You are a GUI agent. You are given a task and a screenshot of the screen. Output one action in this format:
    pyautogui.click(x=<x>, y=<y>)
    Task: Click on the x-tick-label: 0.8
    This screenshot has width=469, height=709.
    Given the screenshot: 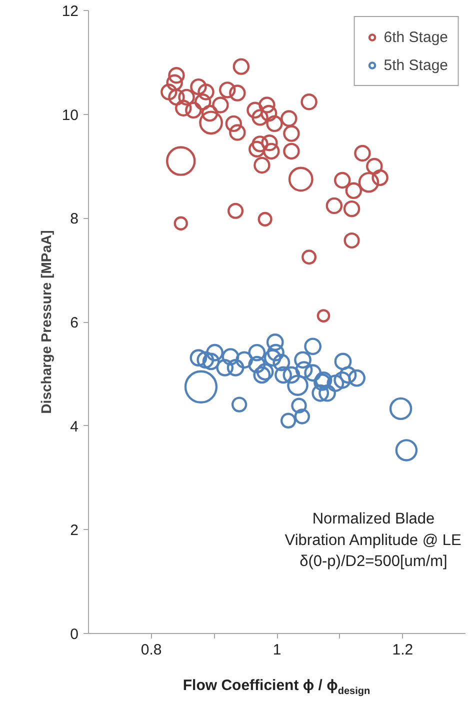 What is the action you would take?
    pyautogui.click(x=151, y=650)
    